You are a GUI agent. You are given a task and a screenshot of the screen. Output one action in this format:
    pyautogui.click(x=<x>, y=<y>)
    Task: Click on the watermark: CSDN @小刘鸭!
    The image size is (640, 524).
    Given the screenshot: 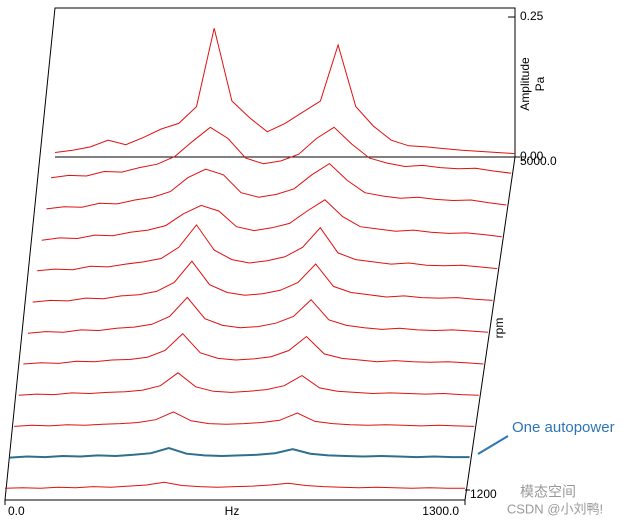 What is the action you would take?
    pyautogui.click(x=555, y=508)
    